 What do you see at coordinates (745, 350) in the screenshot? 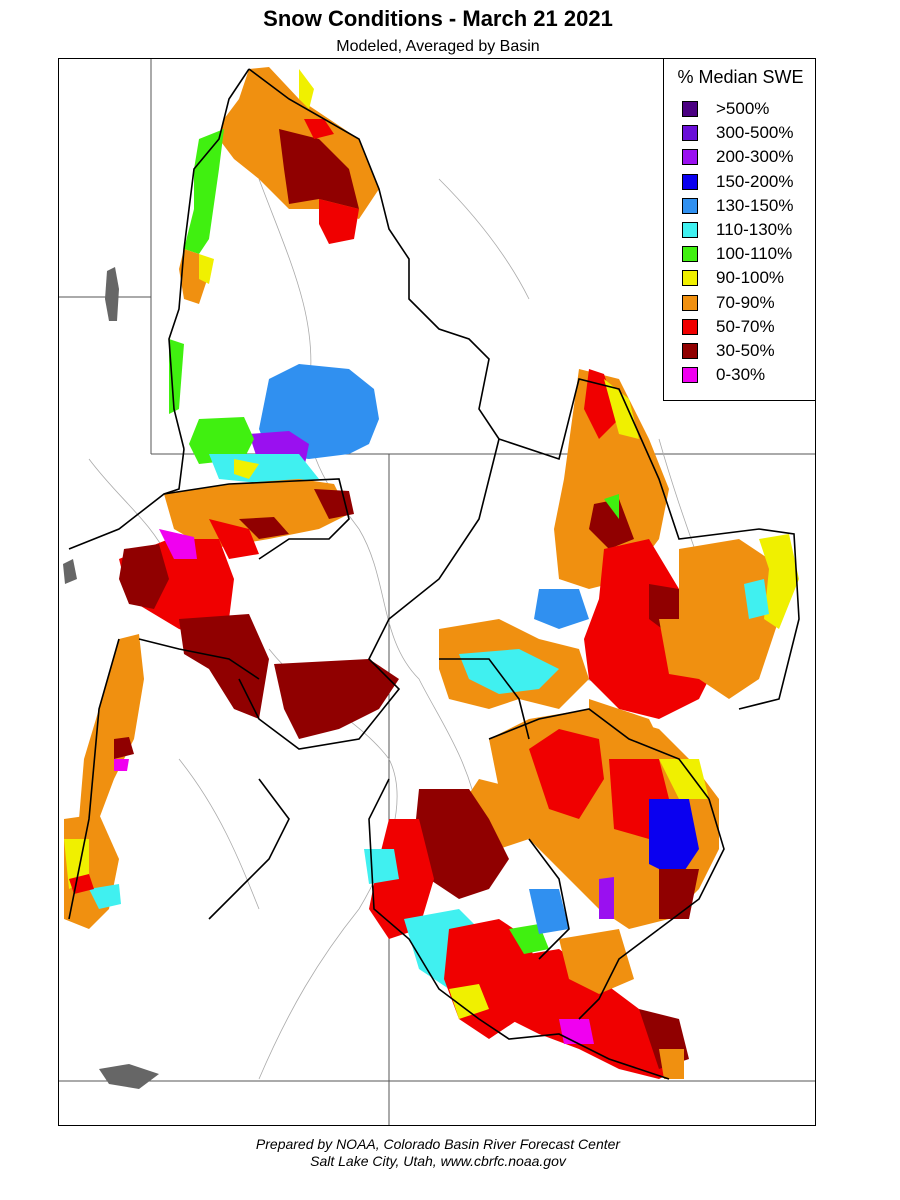
I see `legend-label: 30-50%` at bounding box center [745, 350].